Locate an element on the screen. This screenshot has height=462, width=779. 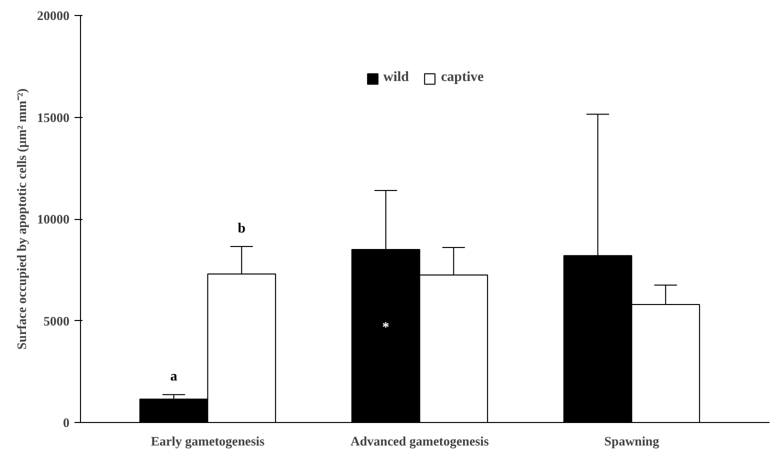
y-tick-label: 5000 is located at coordinates (57, 320).